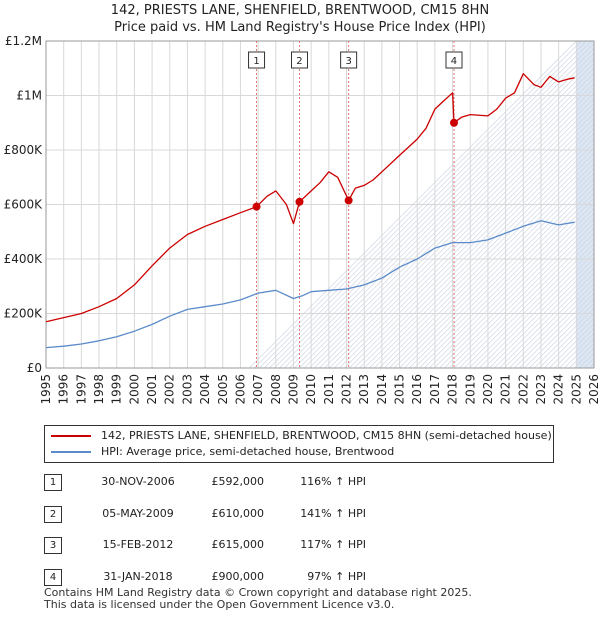  Describe the element at coordinates (470, 389) in the screenshot. I see `x-tick-label: 2019` at that location.